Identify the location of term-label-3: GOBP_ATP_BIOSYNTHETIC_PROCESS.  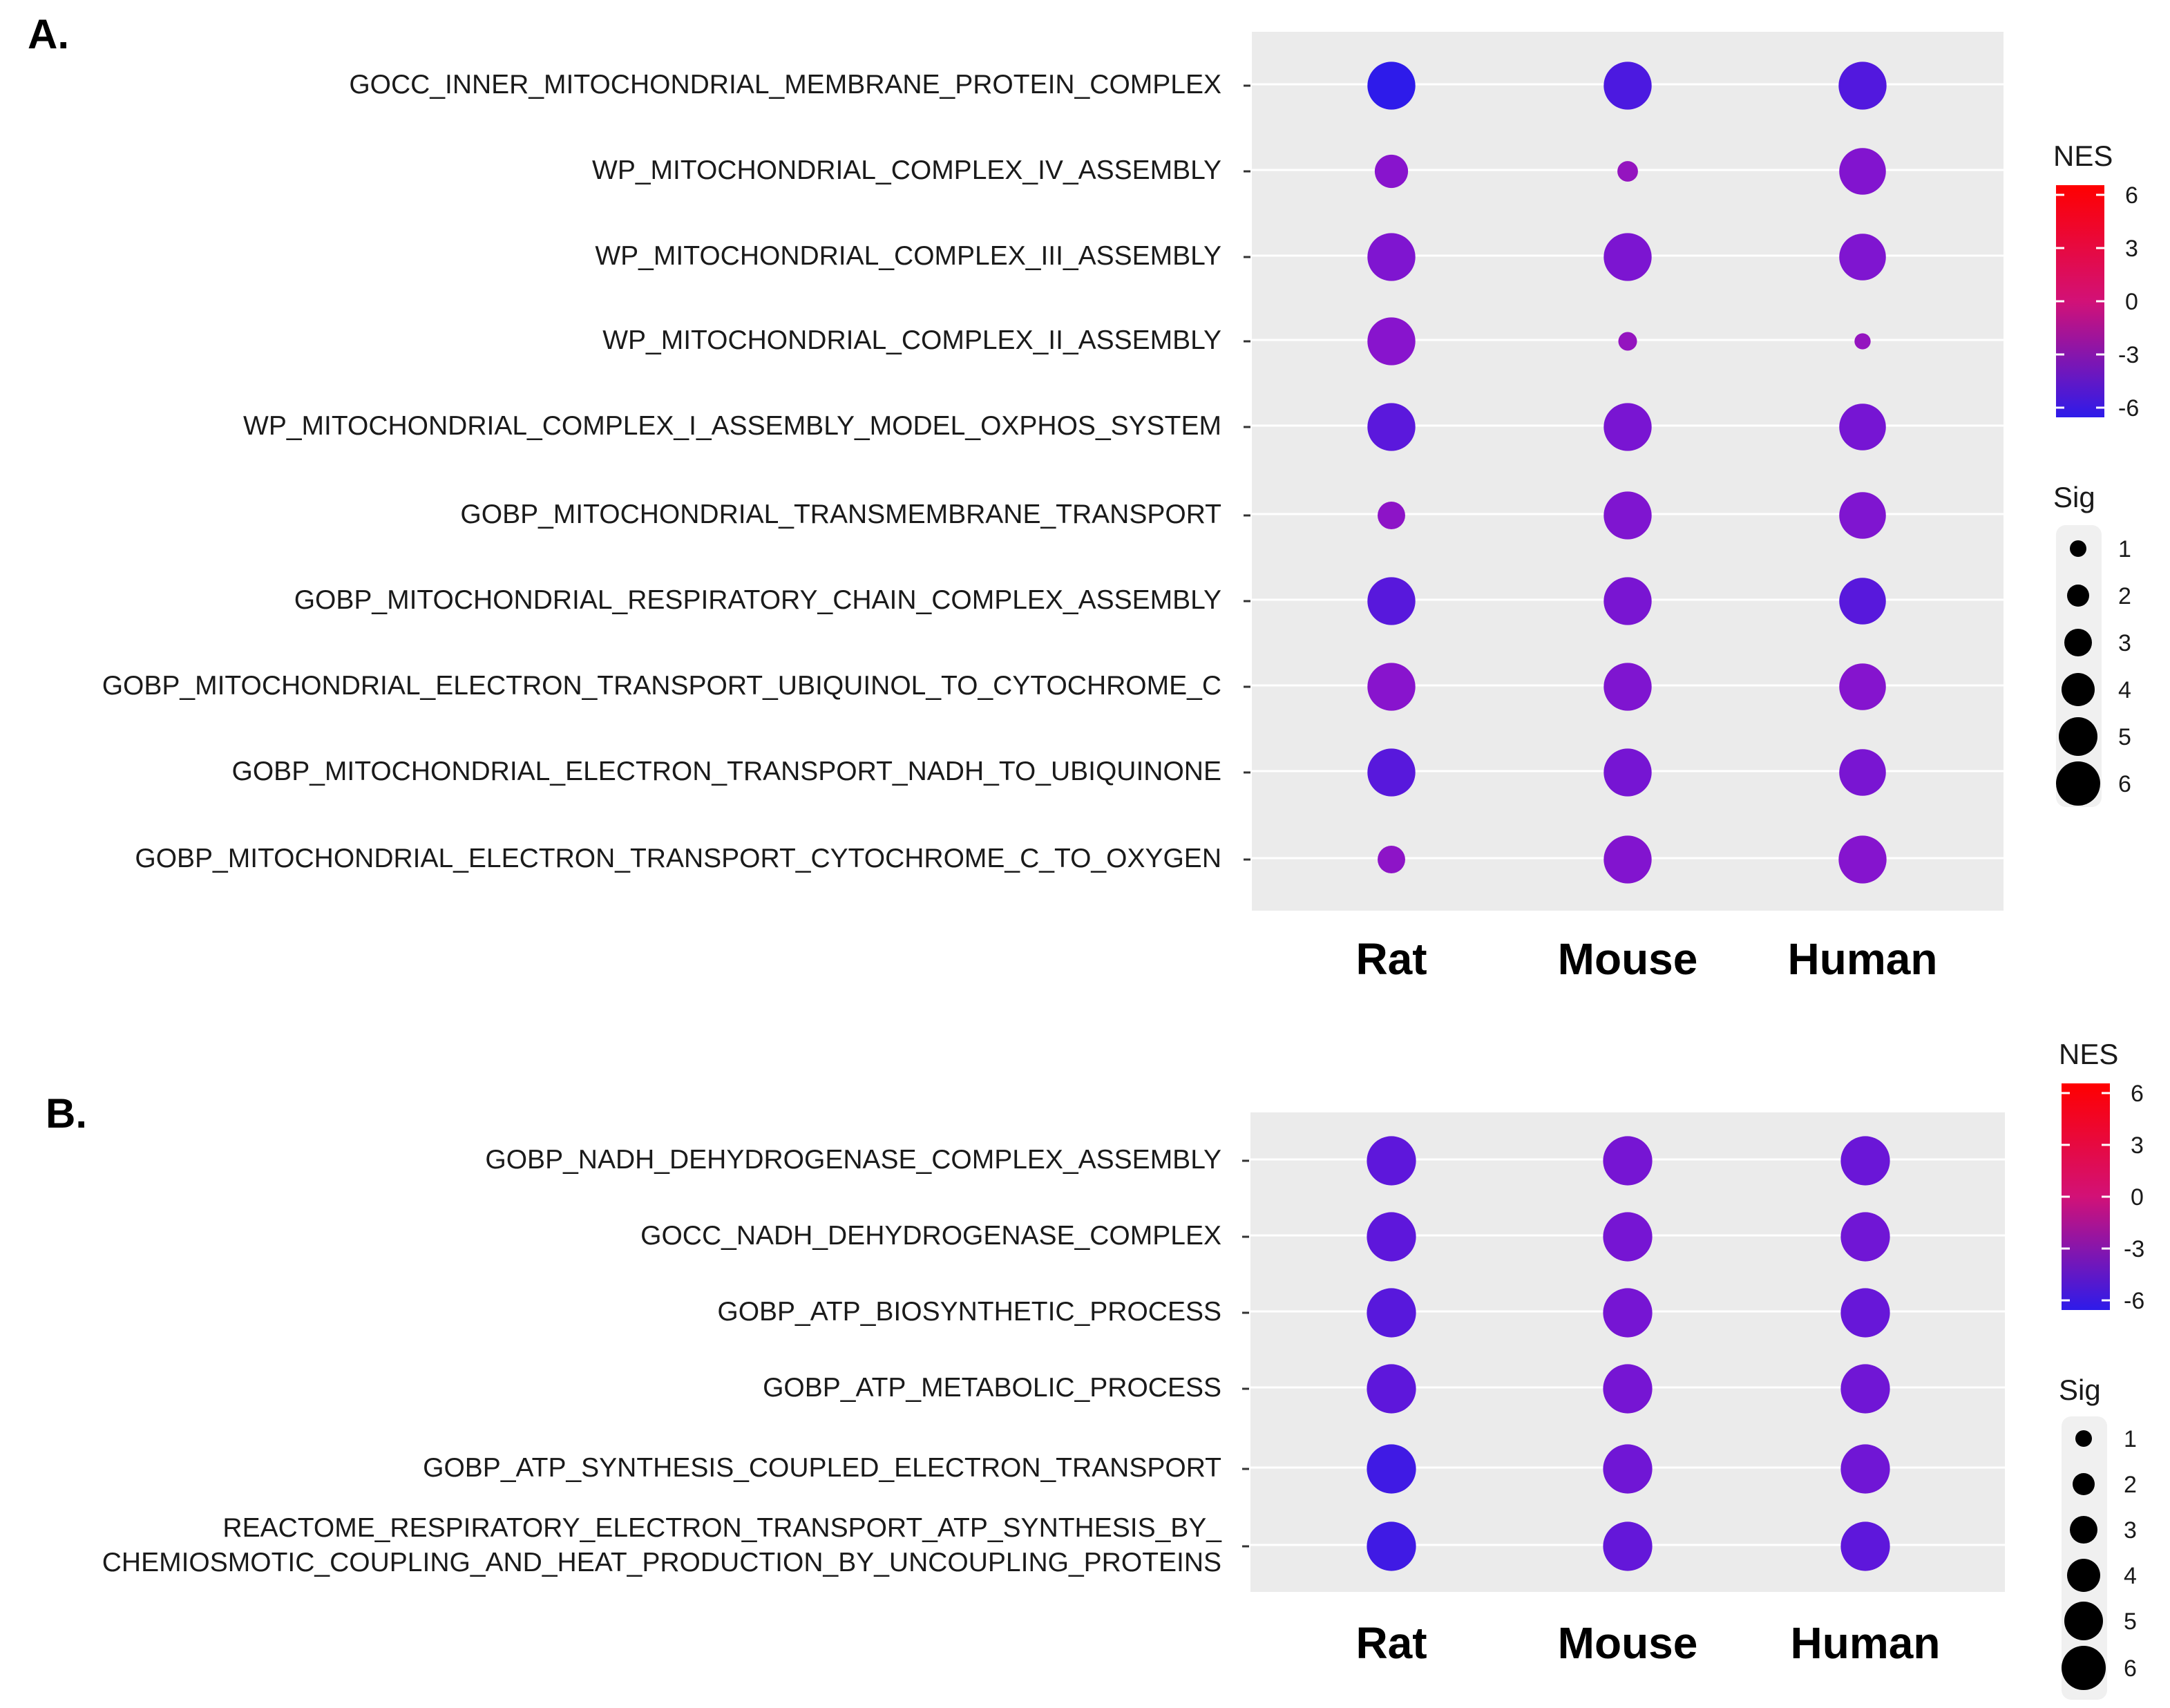
(969, 1312).